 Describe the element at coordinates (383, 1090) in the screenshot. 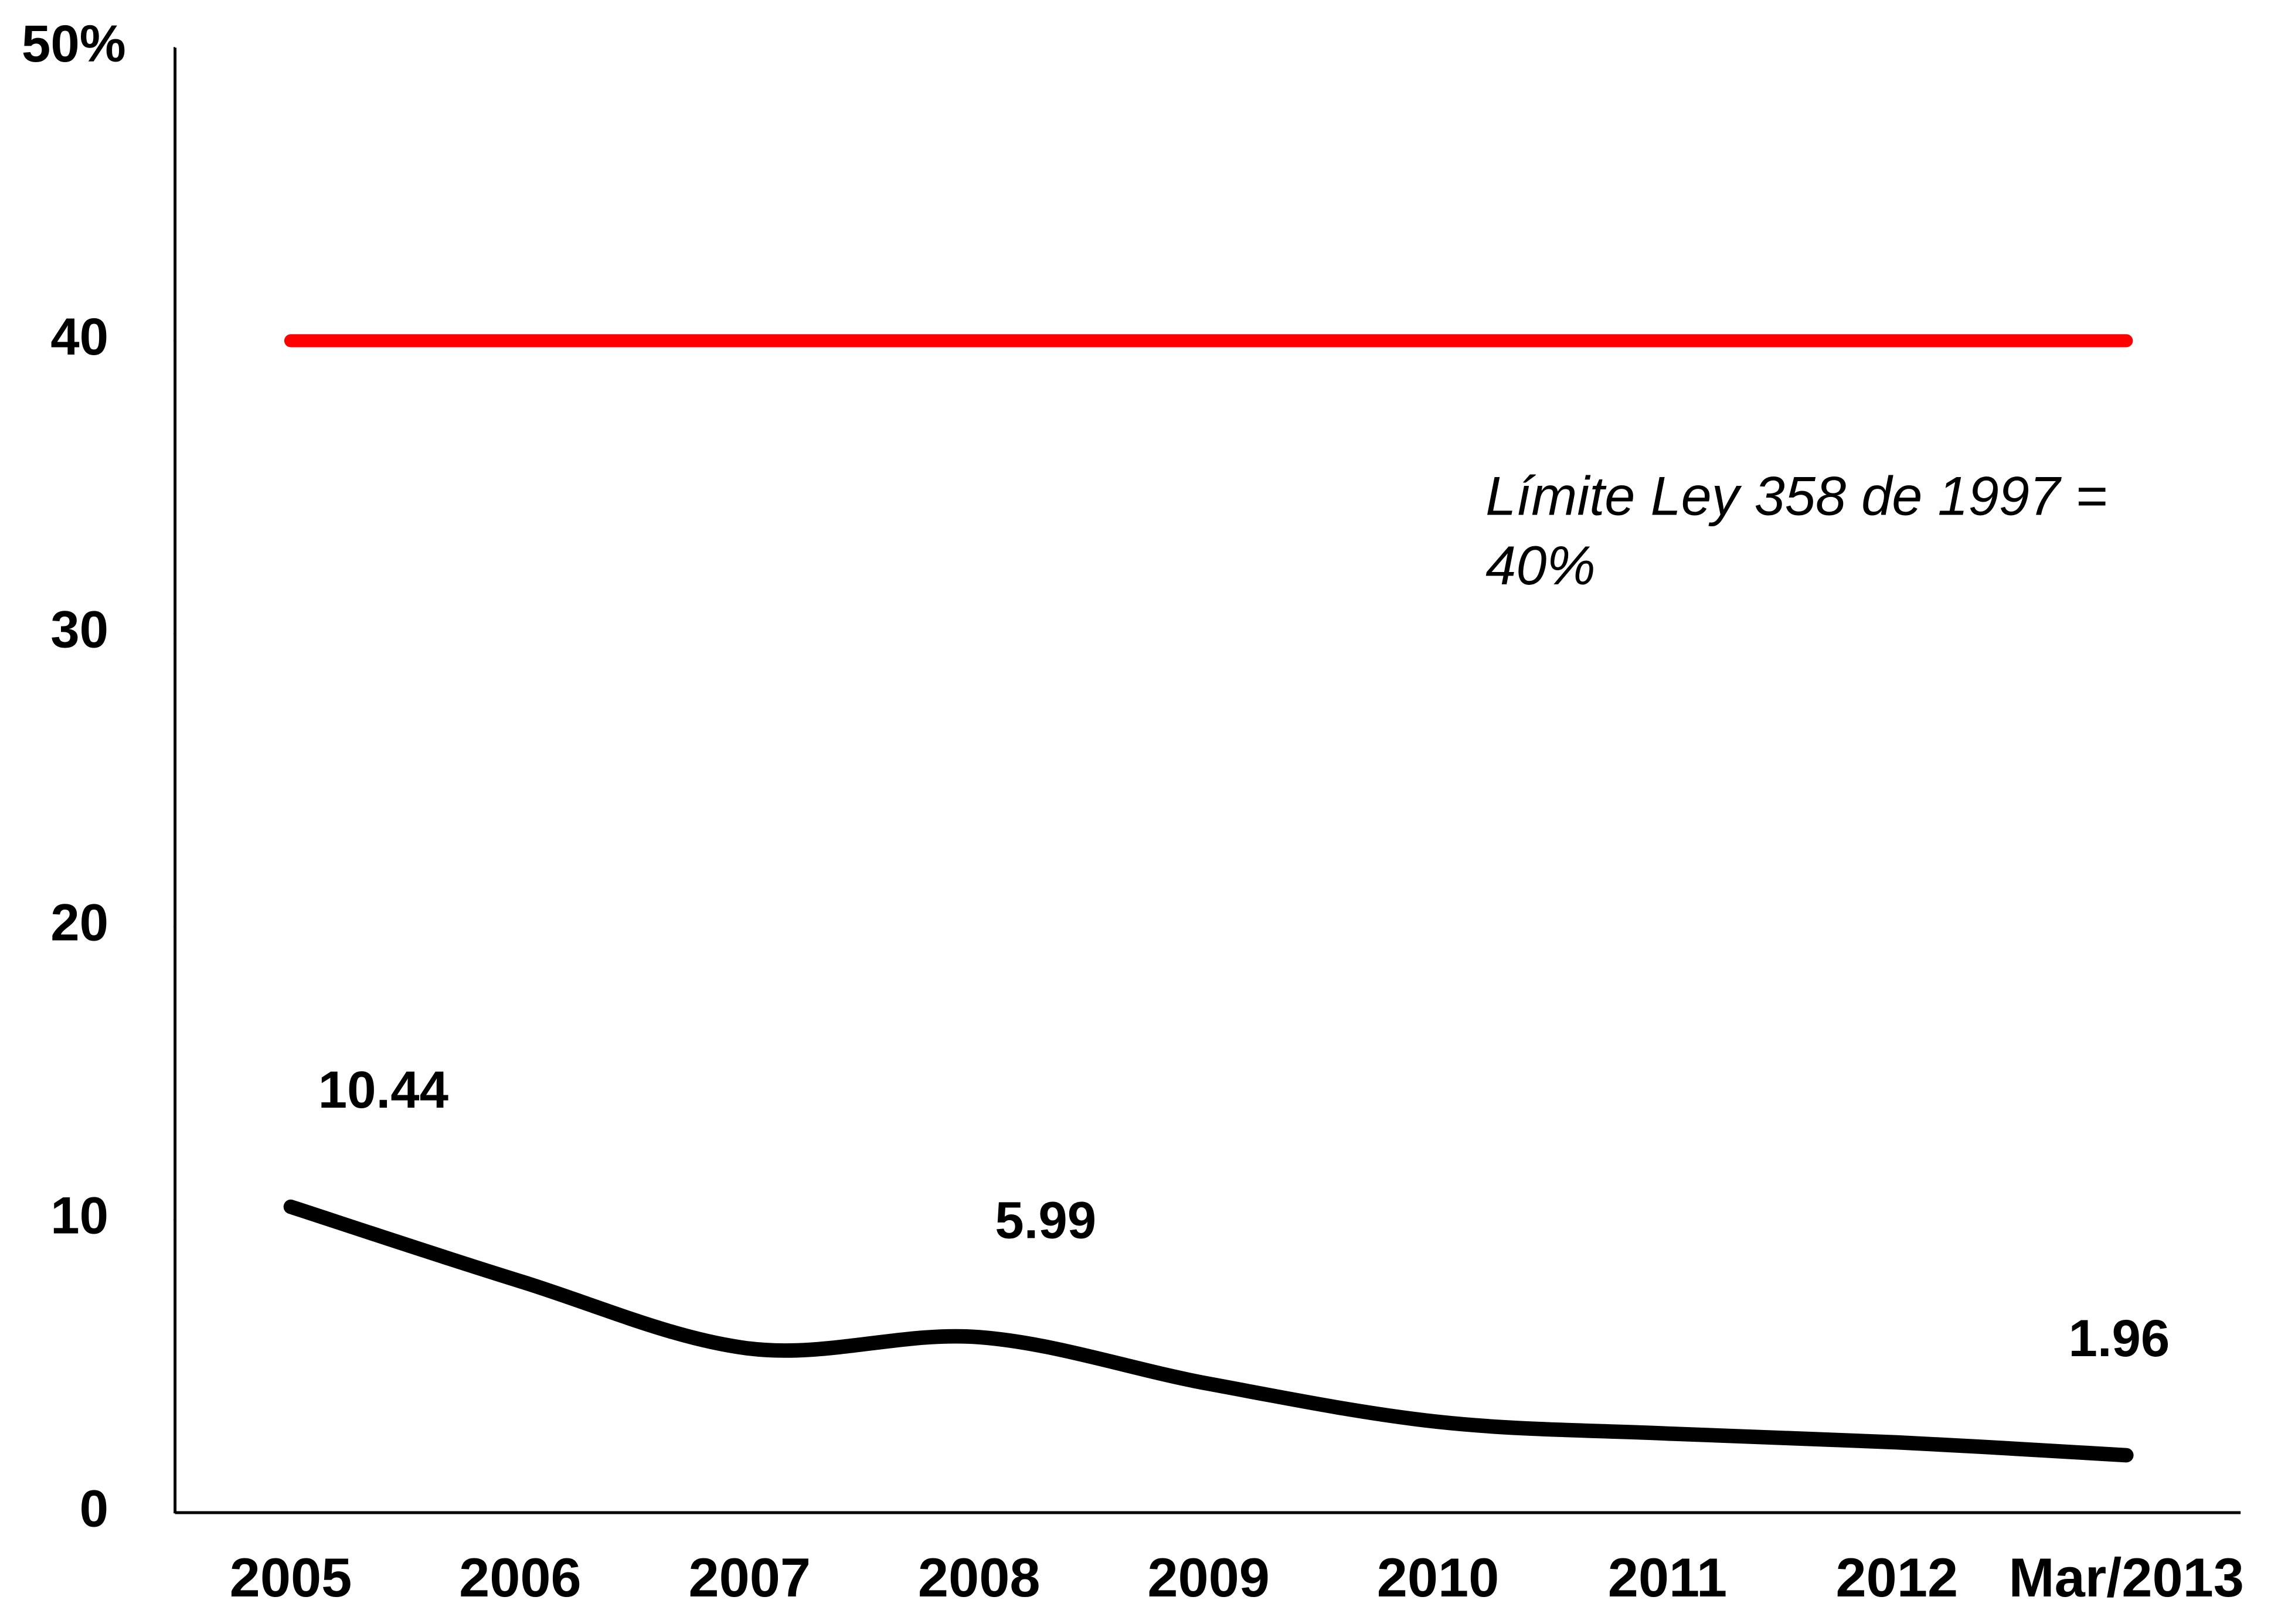

I see `data-label: 10.44` at that location.